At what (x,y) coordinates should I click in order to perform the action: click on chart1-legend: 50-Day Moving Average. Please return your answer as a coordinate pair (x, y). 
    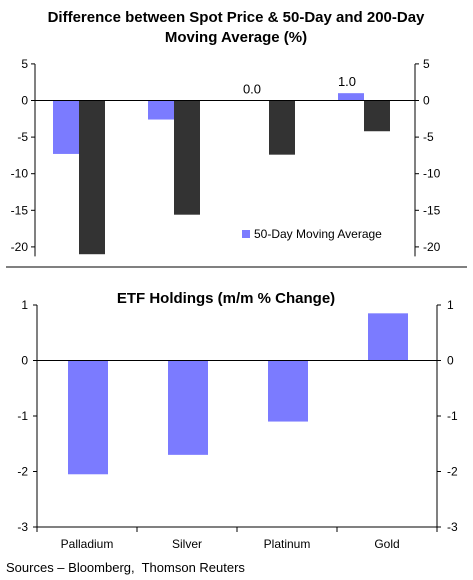
    Looking at the image, I should click on (312, 234).